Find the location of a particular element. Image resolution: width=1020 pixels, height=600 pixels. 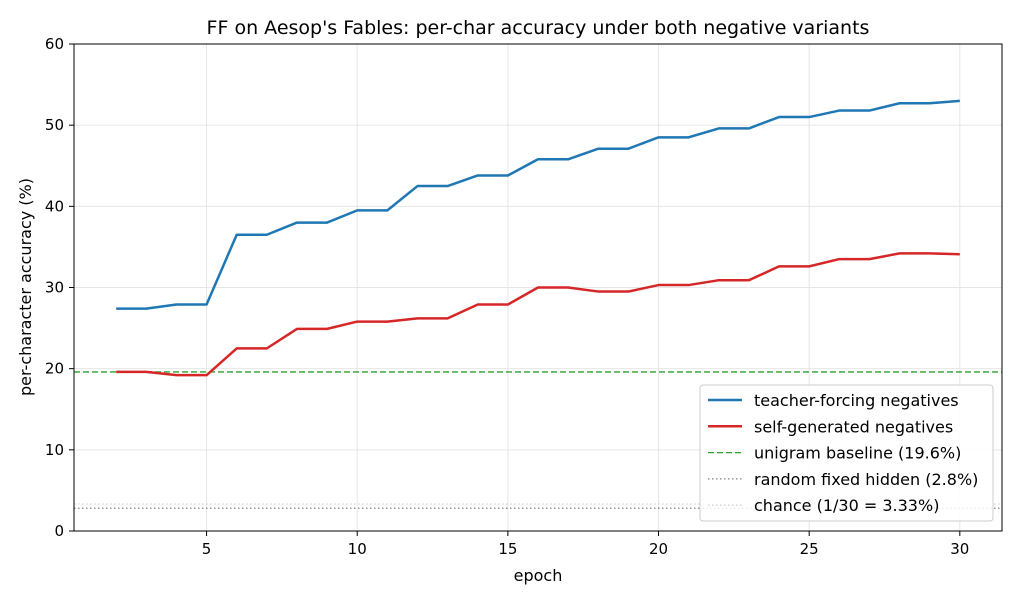

x-axis-label: epoch is located at coordinates (538, 575).